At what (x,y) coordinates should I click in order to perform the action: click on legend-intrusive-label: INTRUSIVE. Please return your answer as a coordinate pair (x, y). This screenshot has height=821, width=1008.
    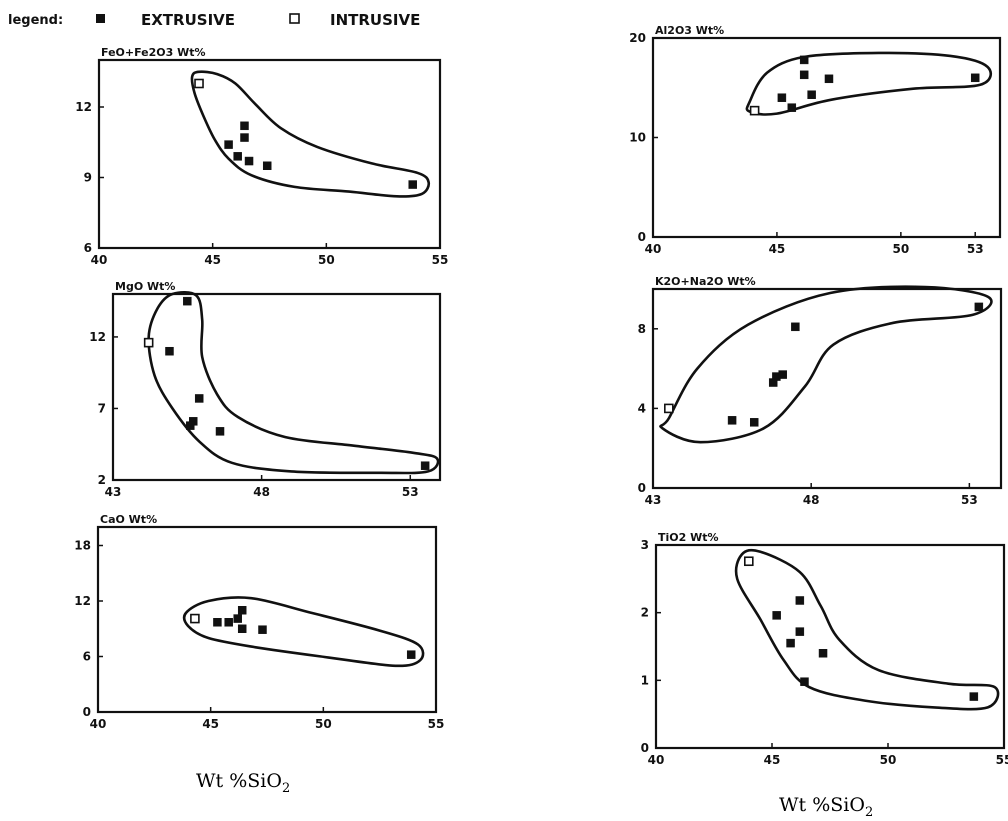
    Looking at the image, I should click on (375, 20).